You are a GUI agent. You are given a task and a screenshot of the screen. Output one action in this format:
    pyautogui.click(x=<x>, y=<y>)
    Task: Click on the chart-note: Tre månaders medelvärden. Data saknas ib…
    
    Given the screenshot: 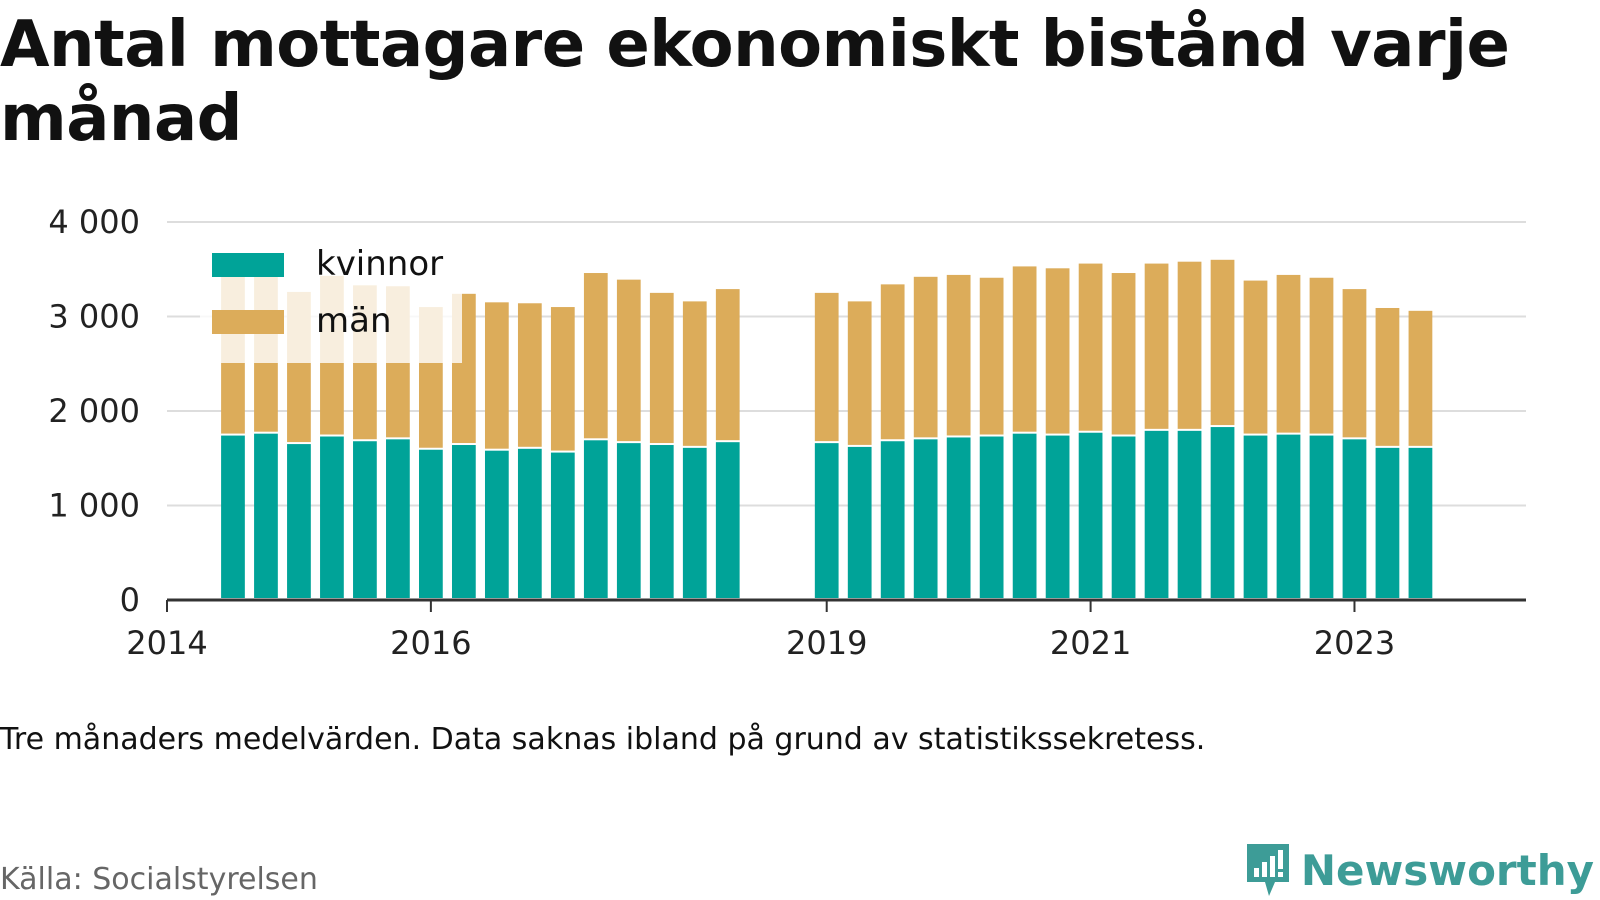 What is the action you would take?
    pyautogui.click(x=603, y=739)
    